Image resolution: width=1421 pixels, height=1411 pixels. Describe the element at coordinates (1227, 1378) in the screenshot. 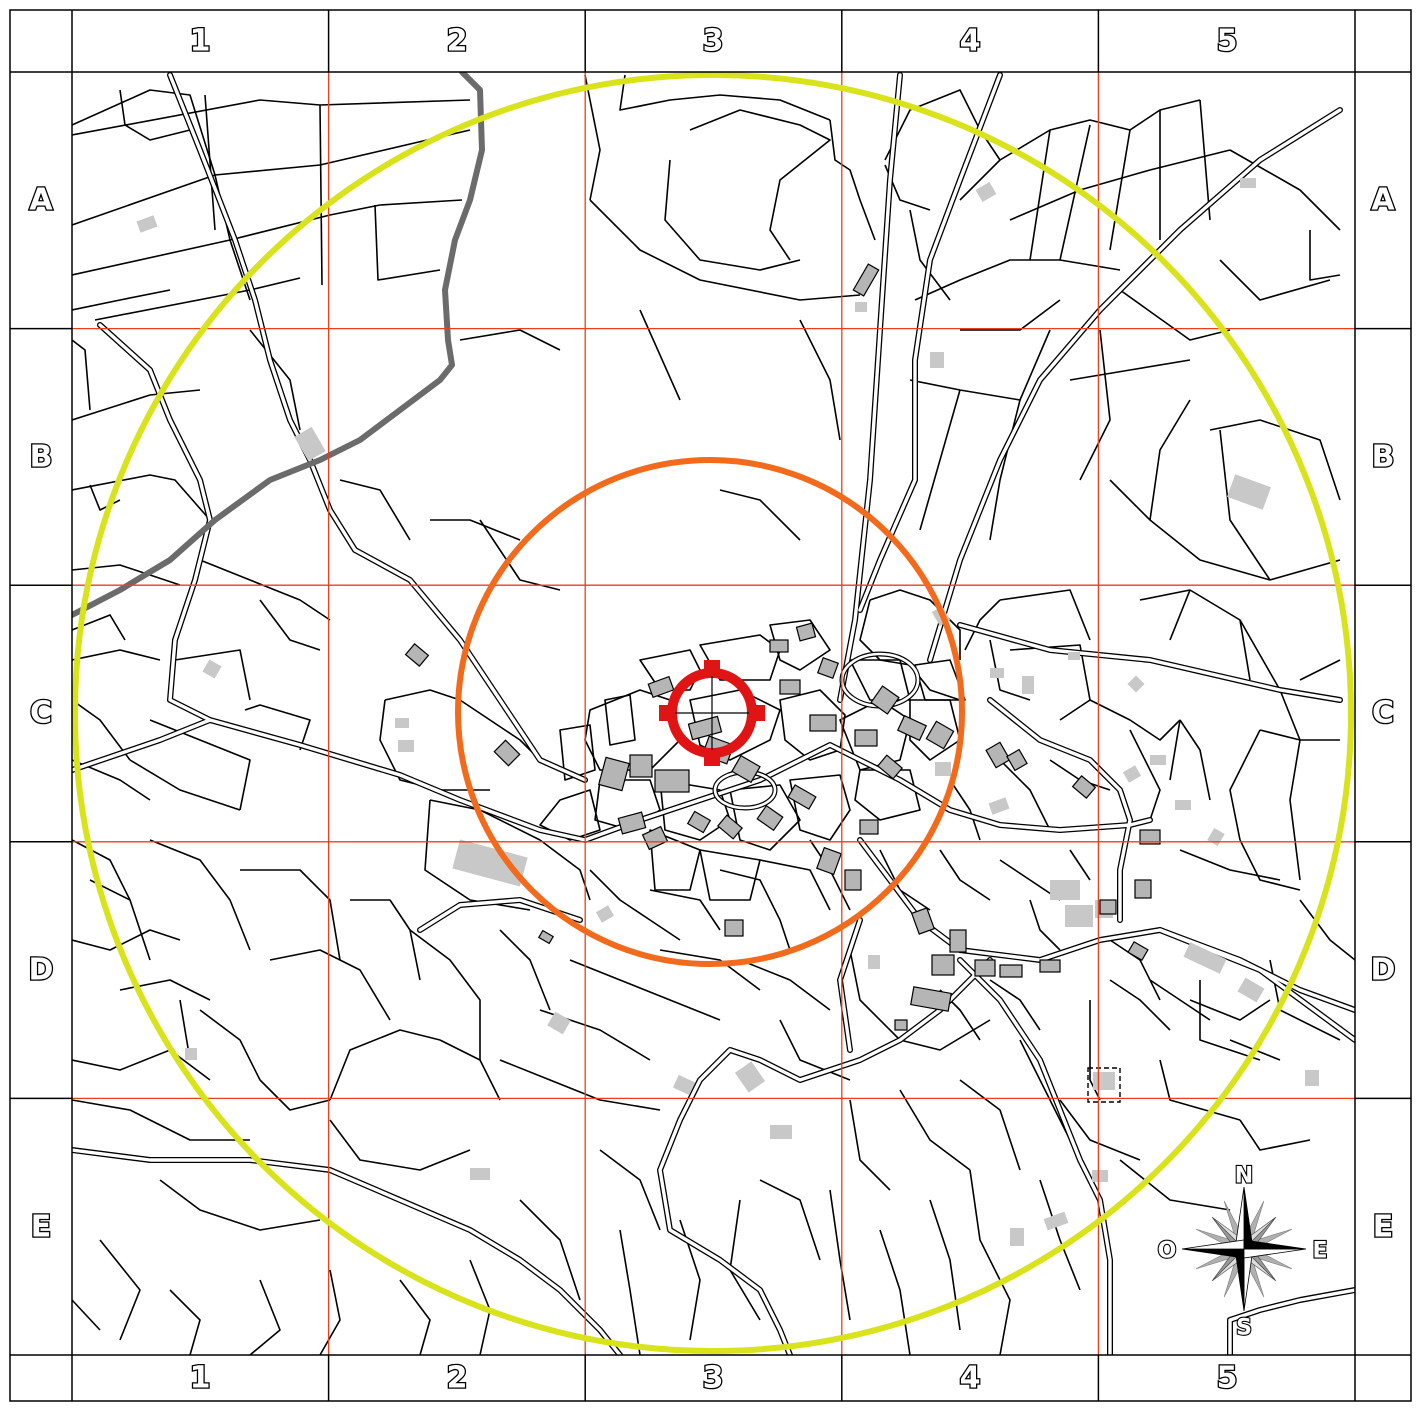

I see `col-label-bottom: 5` at that location.